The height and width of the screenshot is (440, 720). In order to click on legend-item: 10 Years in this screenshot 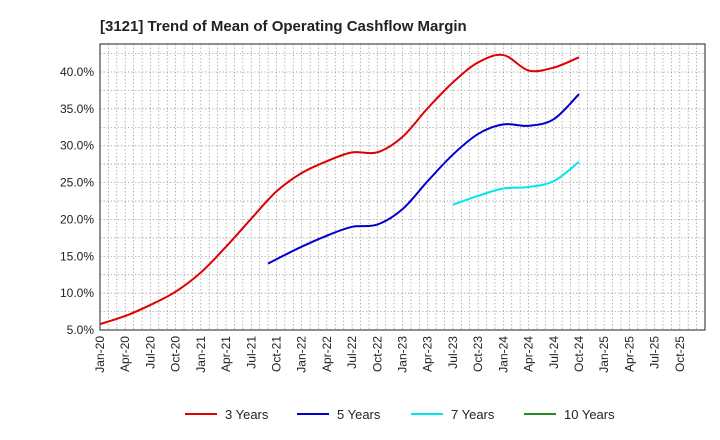, I will do `click(569, 414)`.